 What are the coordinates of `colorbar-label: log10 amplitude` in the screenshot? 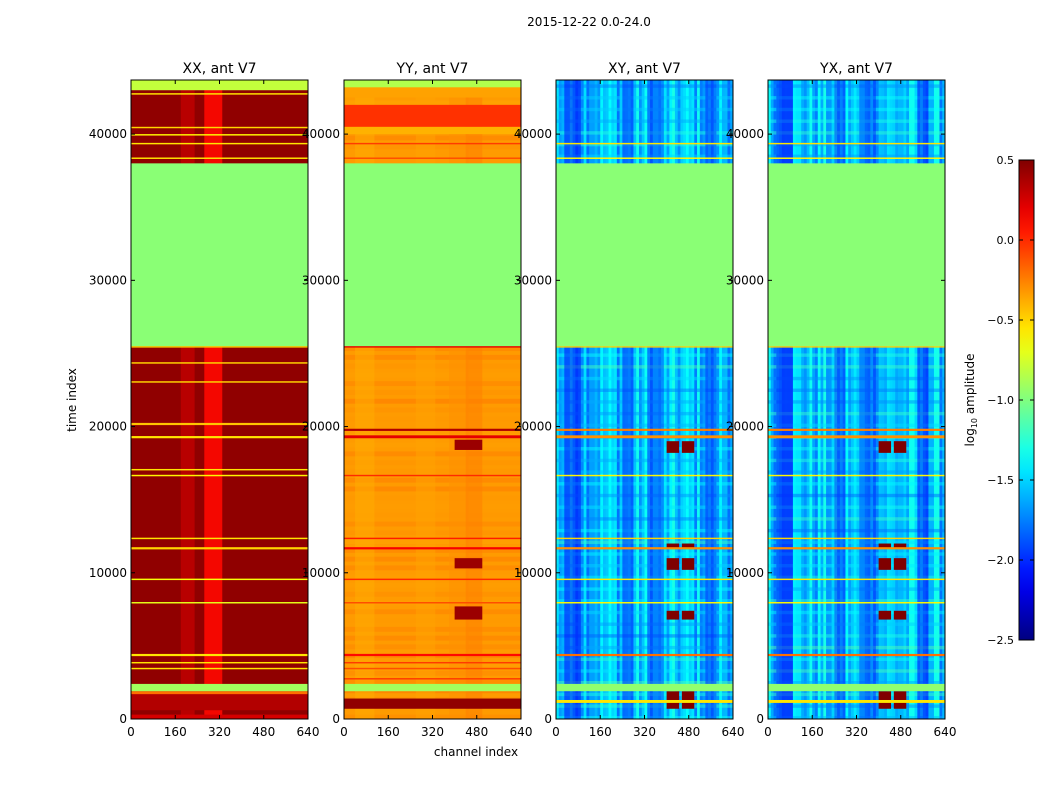 It's located at (971, 400).